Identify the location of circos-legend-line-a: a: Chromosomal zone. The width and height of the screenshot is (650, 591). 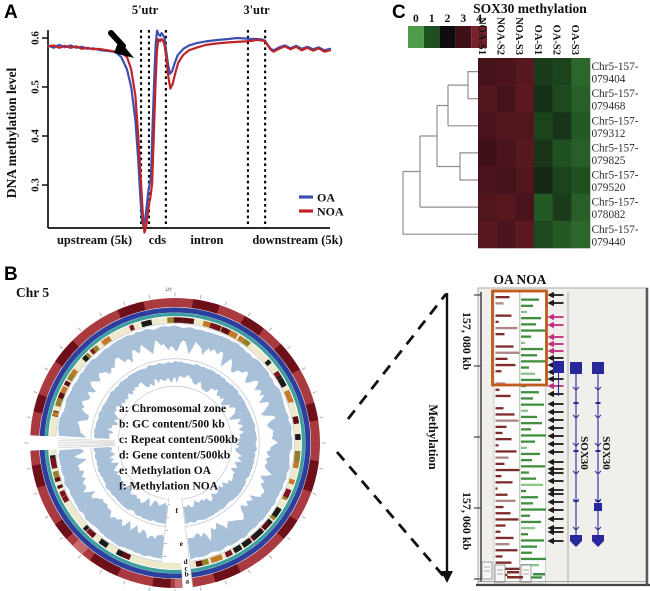
(172, 409).